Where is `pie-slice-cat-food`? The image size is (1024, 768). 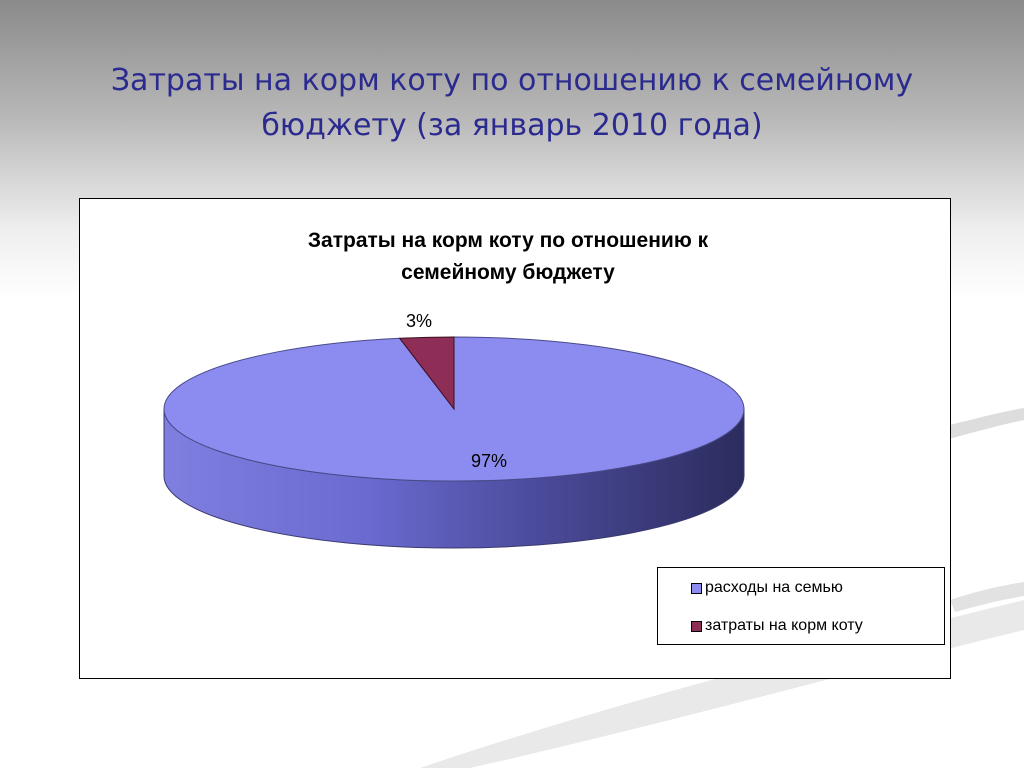
pie-slice-cat-food is located at coordinates (426, 373).